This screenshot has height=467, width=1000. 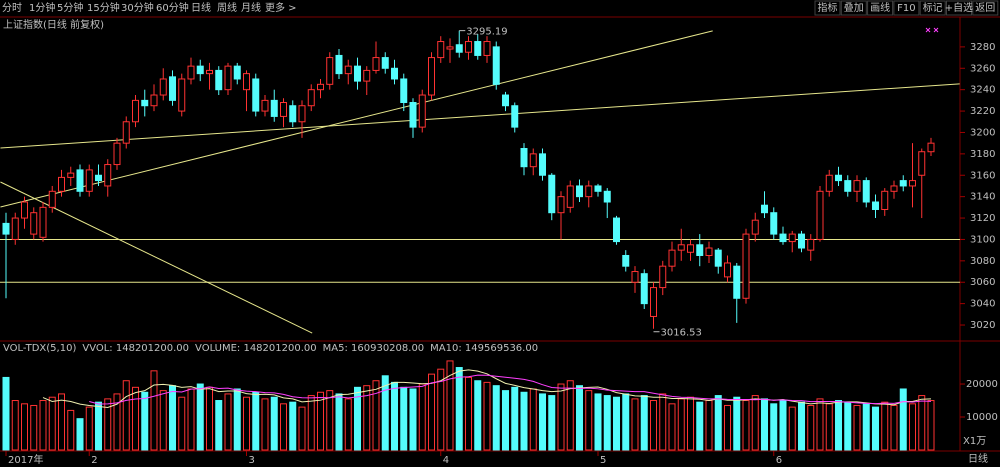 I want to click on toolbar-button-label: 画线, so click(x=880, y=7).